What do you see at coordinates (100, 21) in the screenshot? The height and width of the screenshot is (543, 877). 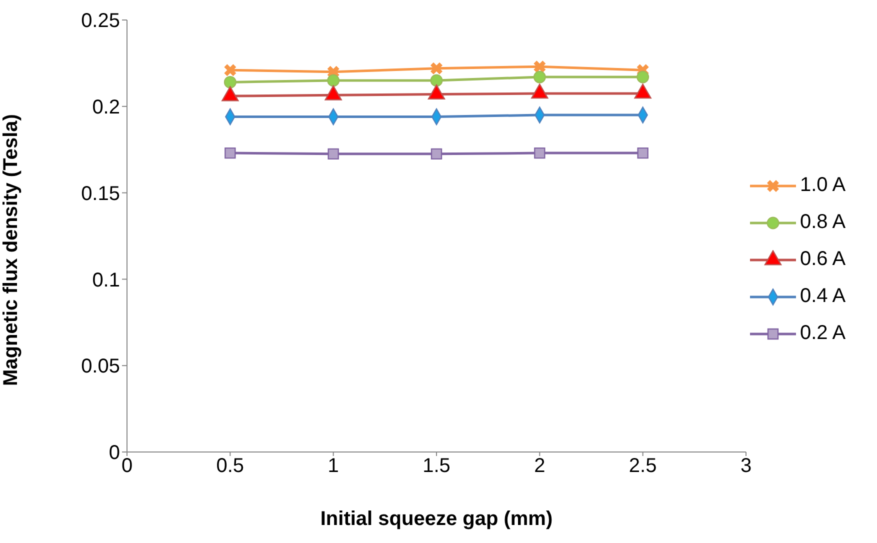 I see `y-tick-label: 0.25` at bounding box center [100, 21].